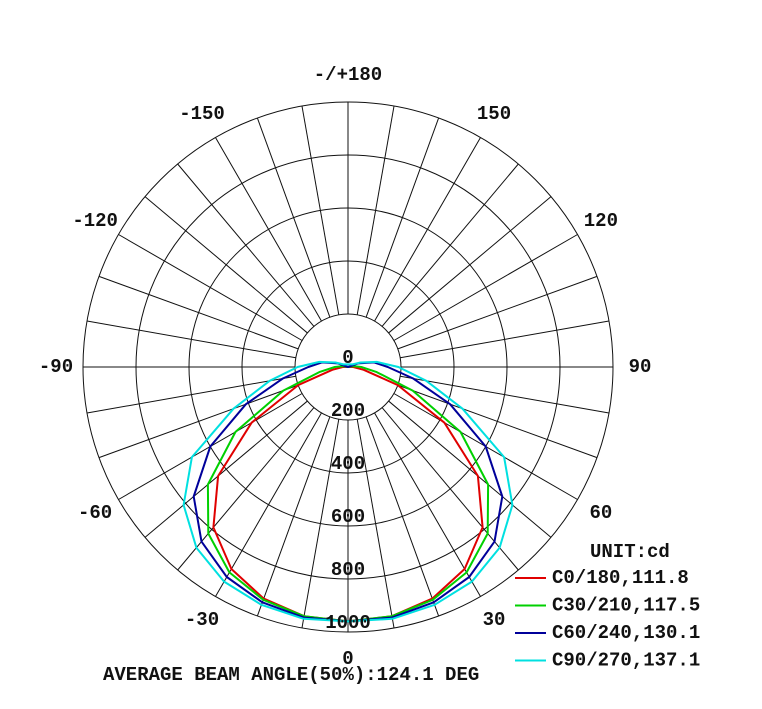 The width and height of the screenshot is (762, 709). What do you see at coordinates (348, 464) in the screenshot?
I see `r-tick-label: 400` at bounding box center [348, 464].